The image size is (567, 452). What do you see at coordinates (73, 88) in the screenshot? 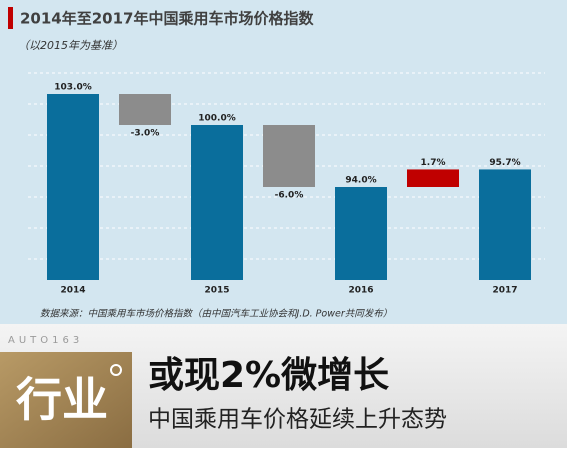
I see `value-label: 103.0%` at bounding box center [73, 88].